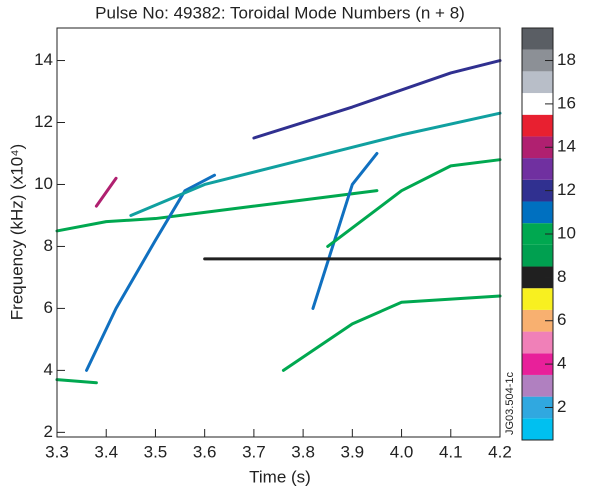  Describe the element at coordinates (48, 431) in the screenshot. I see `y-tick-label: 2` at that location.